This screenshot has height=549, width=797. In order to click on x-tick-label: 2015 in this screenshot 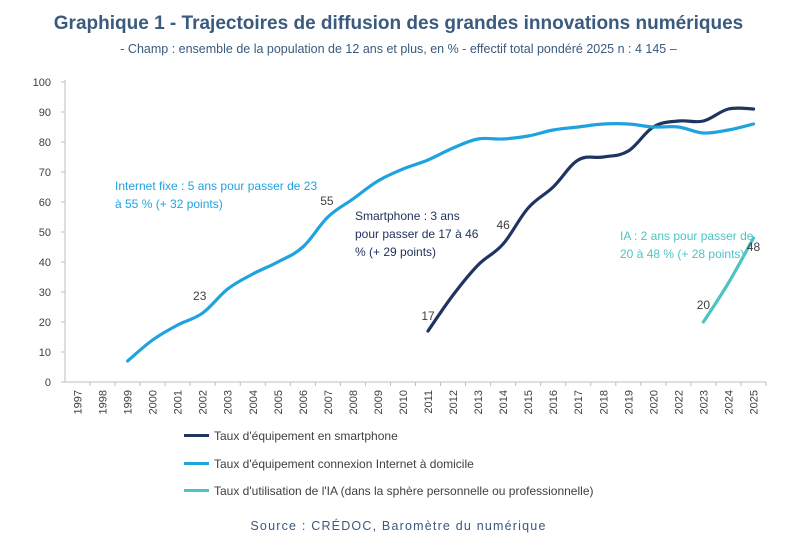, I will do `click(529, 402)`.